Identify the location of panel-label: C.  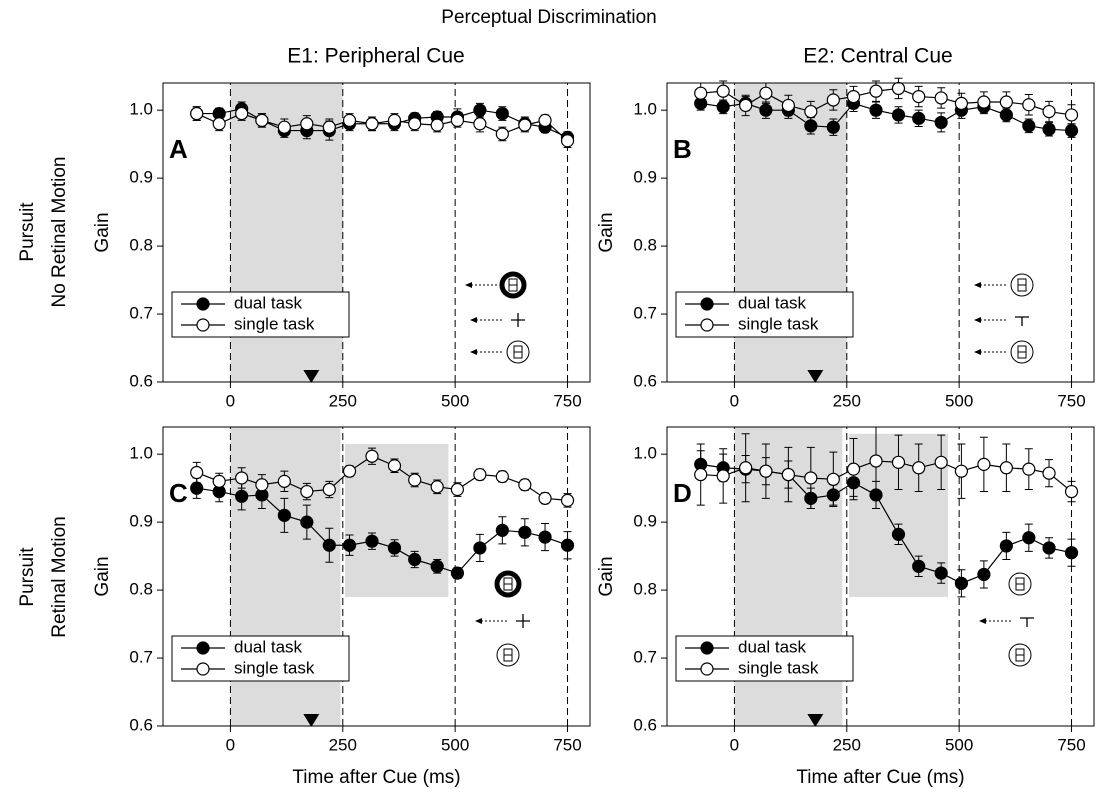
(178, 493).